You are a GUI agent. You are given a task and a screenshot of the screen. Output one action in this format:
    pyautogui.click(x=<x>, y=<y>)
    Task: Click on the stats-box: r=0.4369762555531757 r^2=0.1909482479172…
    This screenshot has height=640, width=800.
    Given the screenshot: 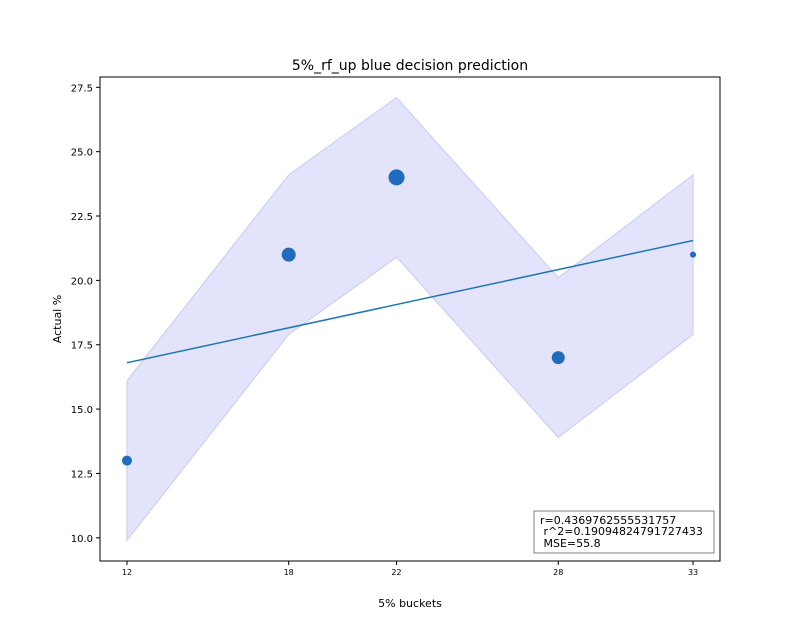 What is the action you would take?
    pyautogui.click(x=624, y=532)
    